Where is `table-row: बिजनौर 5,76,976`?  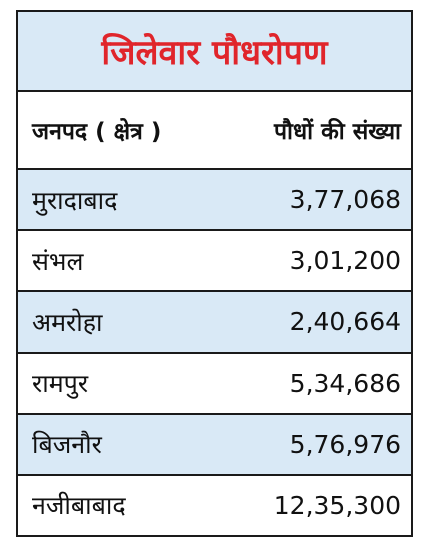
table-row: बिजनौर 5,76,976 is located at coordinates (214, 445).